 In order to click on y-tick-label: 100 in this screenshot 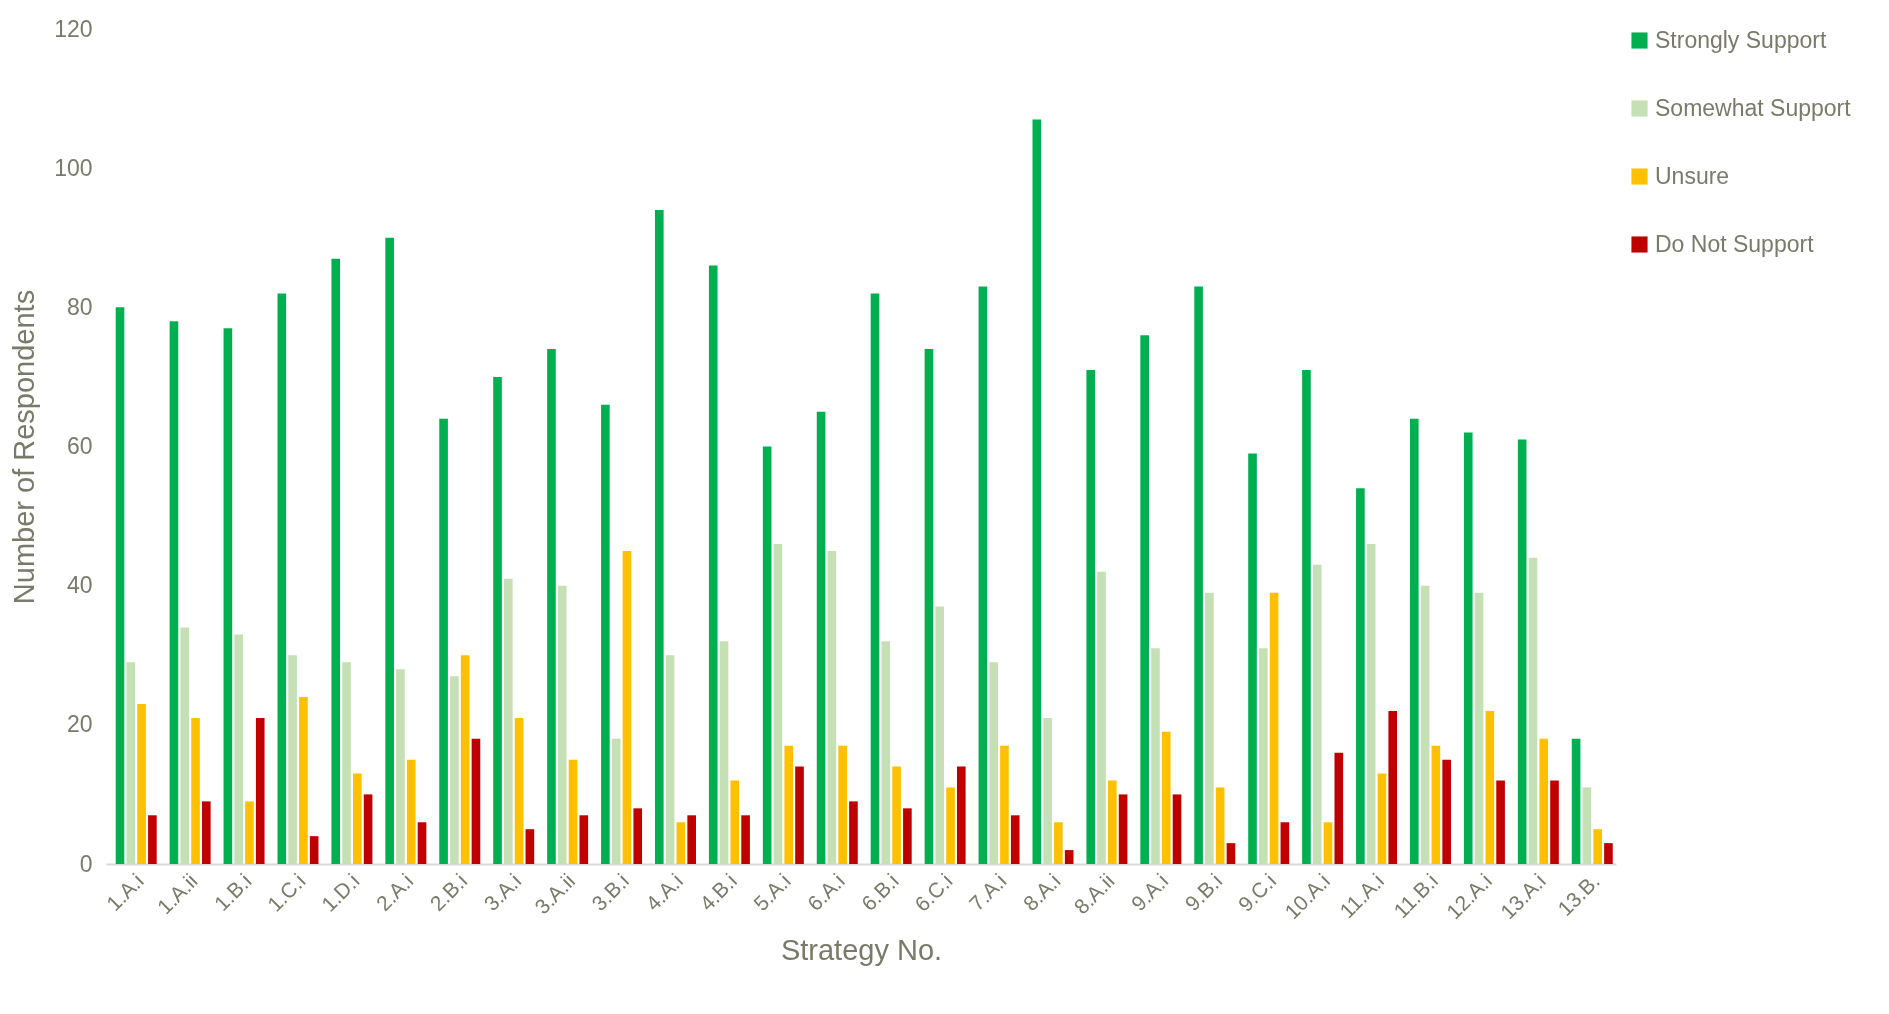, I will do `click(73, 167)`.